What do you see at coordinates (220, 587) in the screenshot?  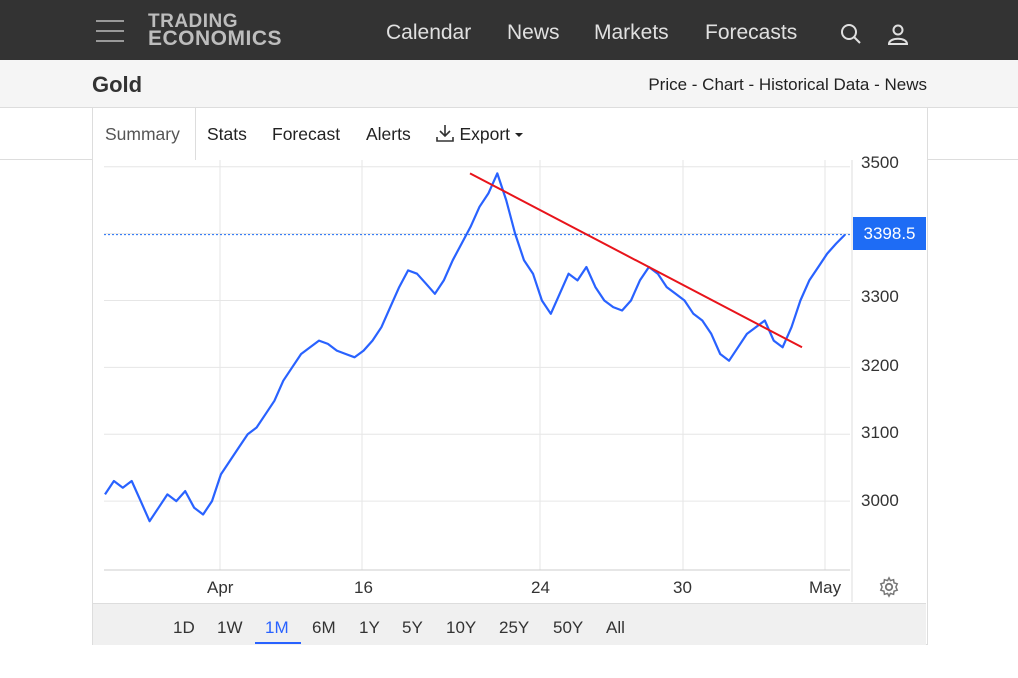 I see `x-tick-label: Apr` at bounding box center [220, 587].